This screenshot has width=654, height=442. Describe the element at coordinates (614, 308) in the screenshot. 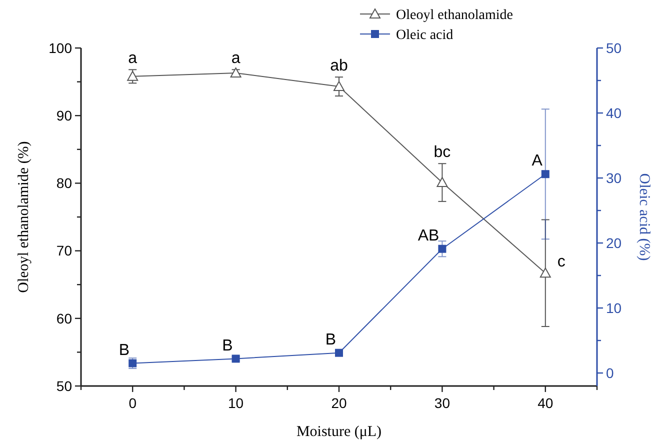

I see `y2-tick-label: 10` at that location.